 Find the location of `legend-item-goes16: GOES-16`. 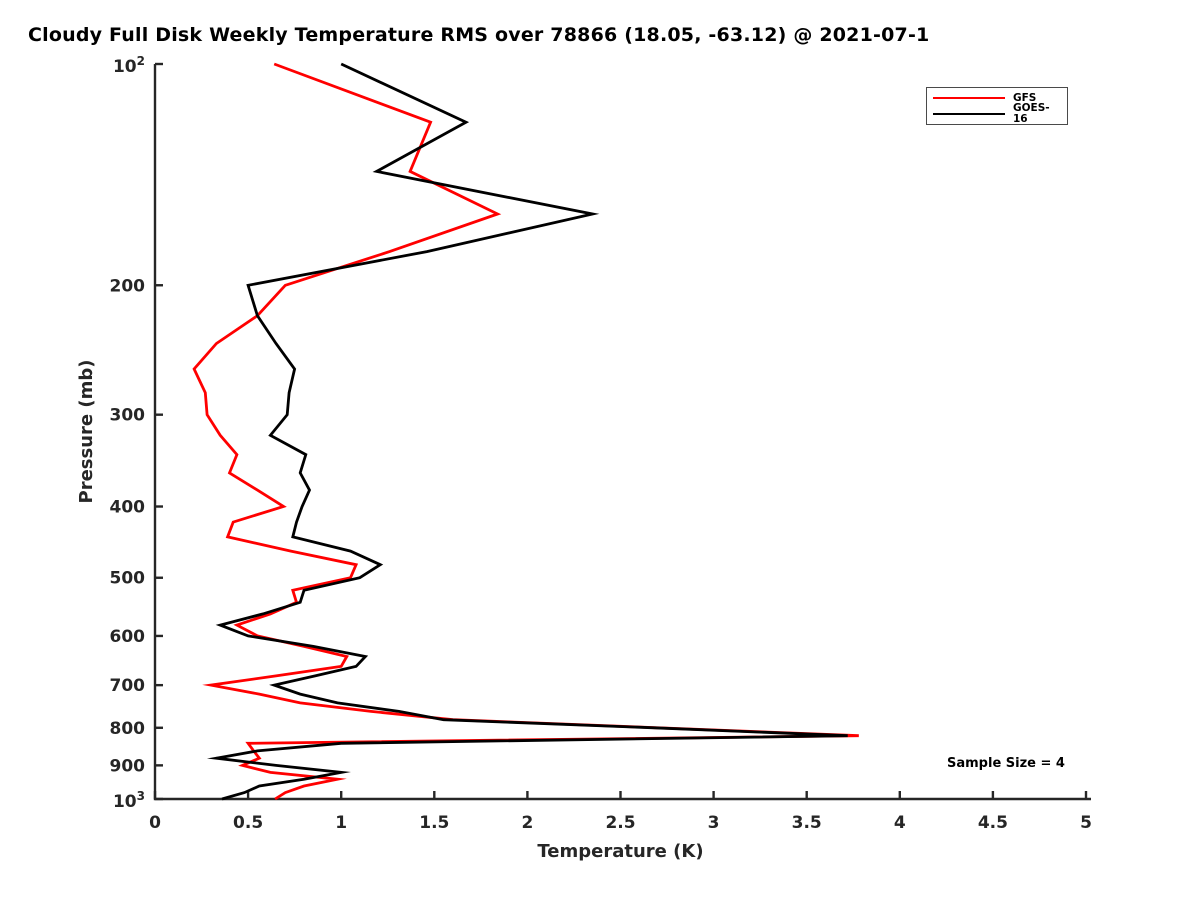

legend-item-goes16: GOES-16 is located at coordinates (997, 113).